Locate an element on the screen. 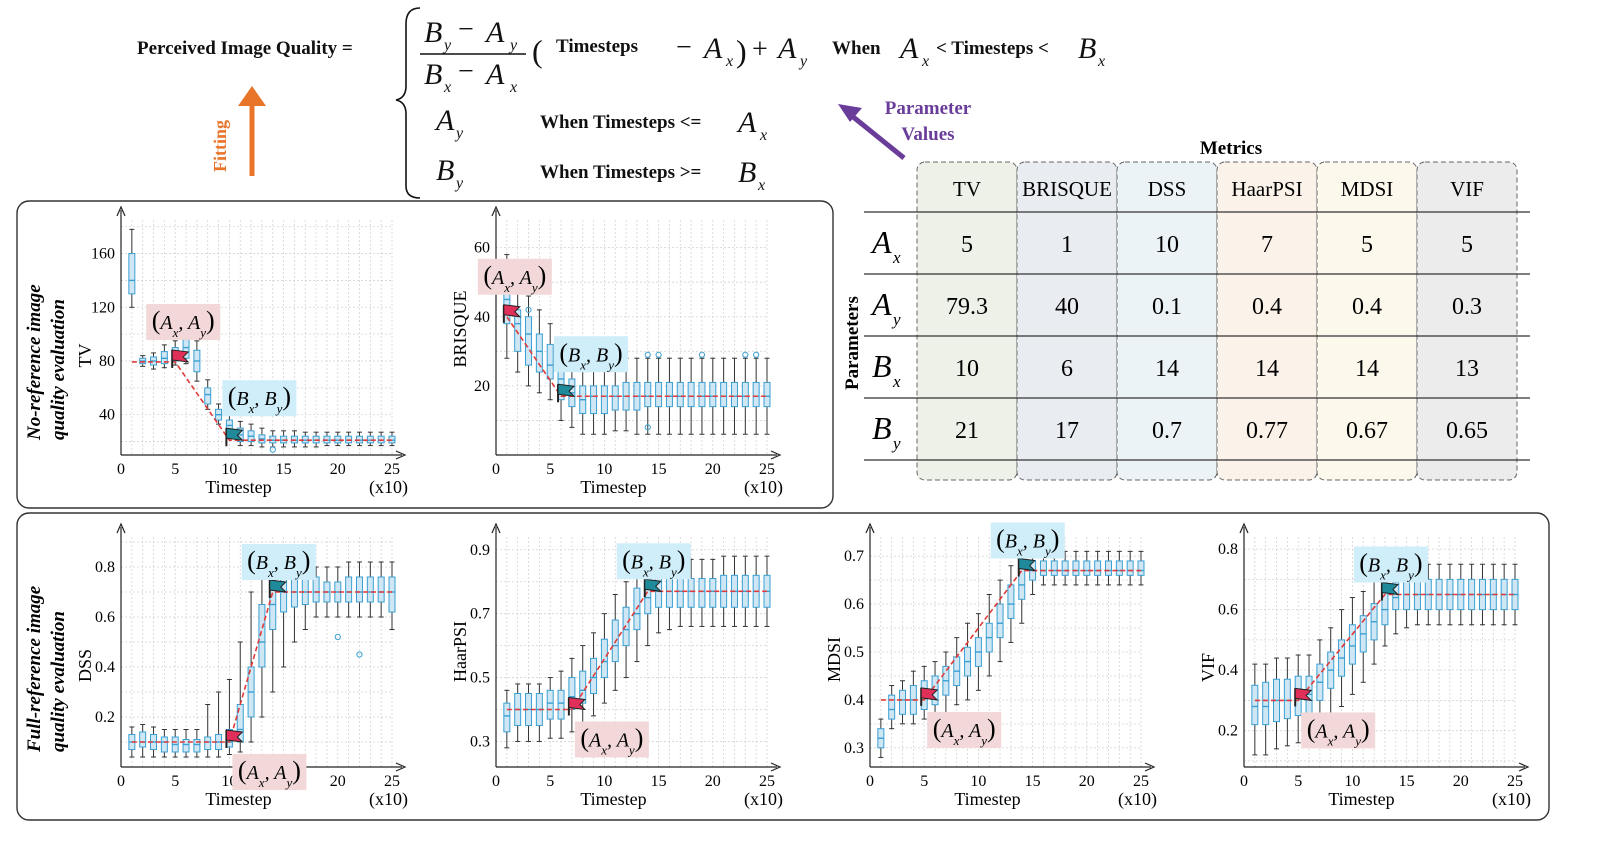 The width and height of the screenshot is (1608, 856). frac-den-b-sub: x is located at coordinates (447, 87).